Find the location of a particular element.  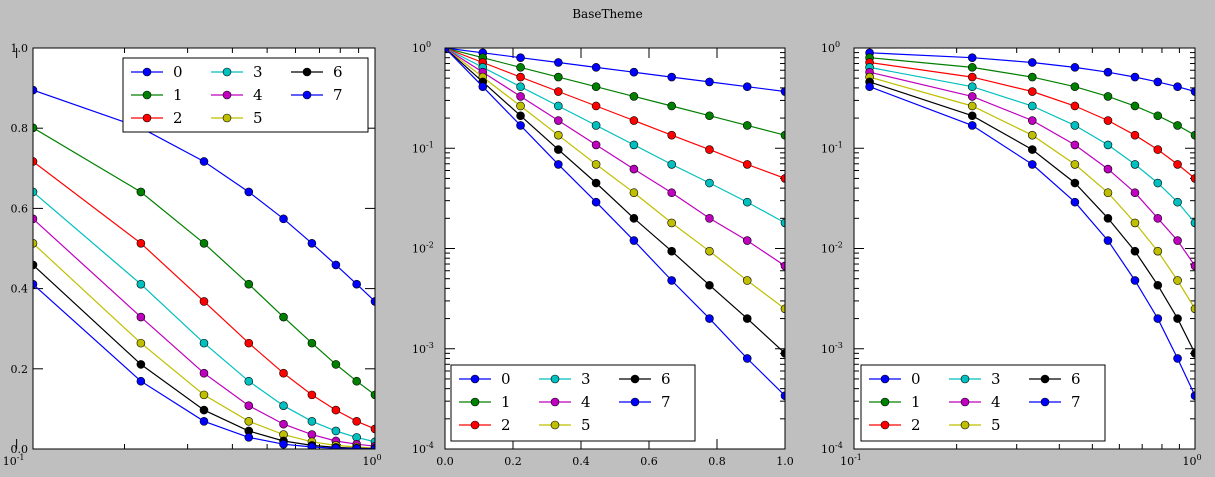

legend-item-3: 3 is located at coordinates (975, 379).